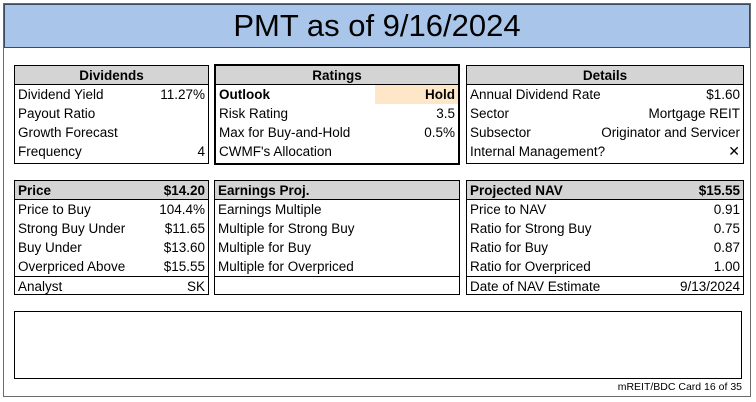  Describe the element at coordinates (726, 209) in the screenshot. I see `price-to-nav-value: 0.91` at that location.